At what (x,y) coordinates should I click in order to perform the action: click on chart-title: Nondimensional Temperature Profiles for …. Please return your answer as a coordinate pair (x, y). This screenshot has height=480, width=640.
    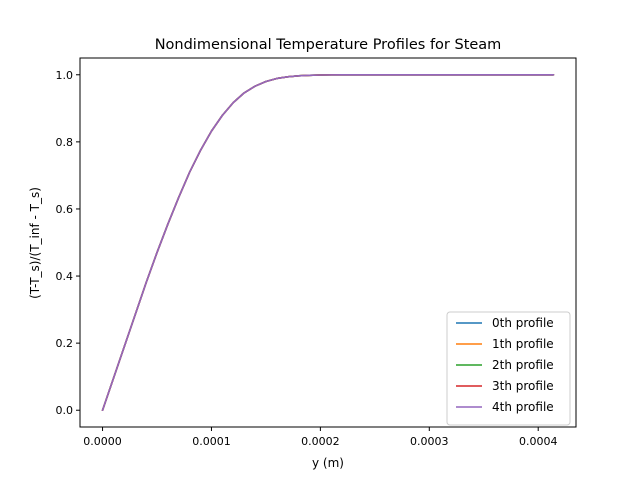
    Looking at the image, I should click on (328, 45).